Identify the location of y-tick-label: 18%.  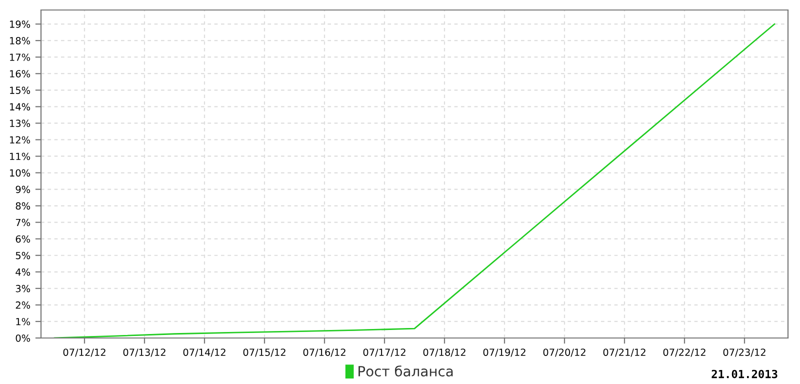
(20, 40).